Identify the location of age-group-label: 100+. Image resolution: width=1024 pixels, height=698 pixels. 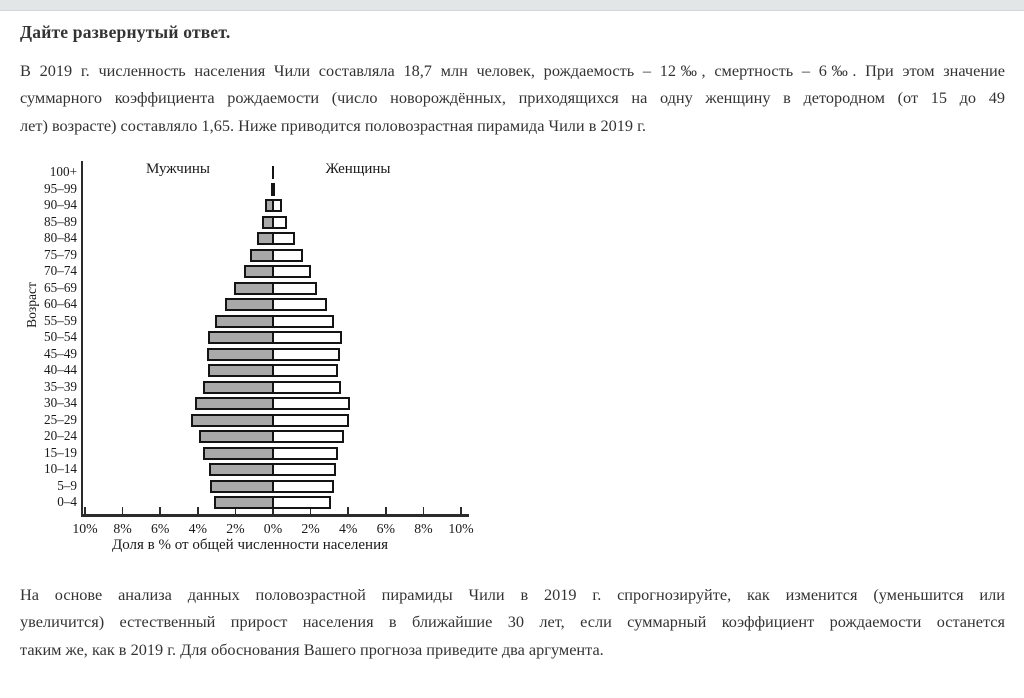
(63, 171).